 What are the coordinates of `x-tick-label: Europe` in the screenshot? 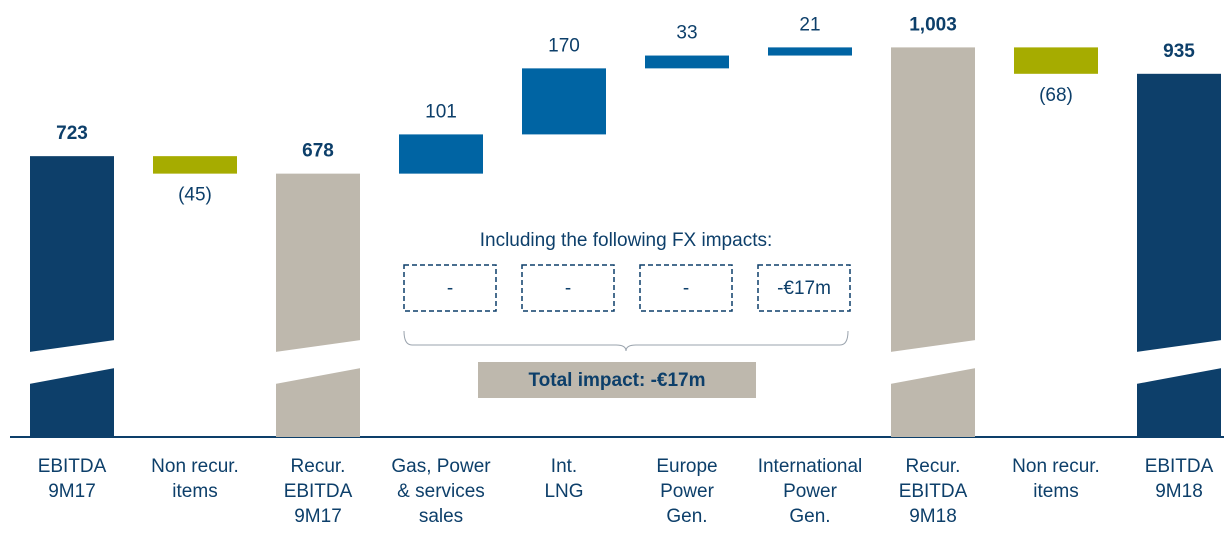 It's located at (686, 466).